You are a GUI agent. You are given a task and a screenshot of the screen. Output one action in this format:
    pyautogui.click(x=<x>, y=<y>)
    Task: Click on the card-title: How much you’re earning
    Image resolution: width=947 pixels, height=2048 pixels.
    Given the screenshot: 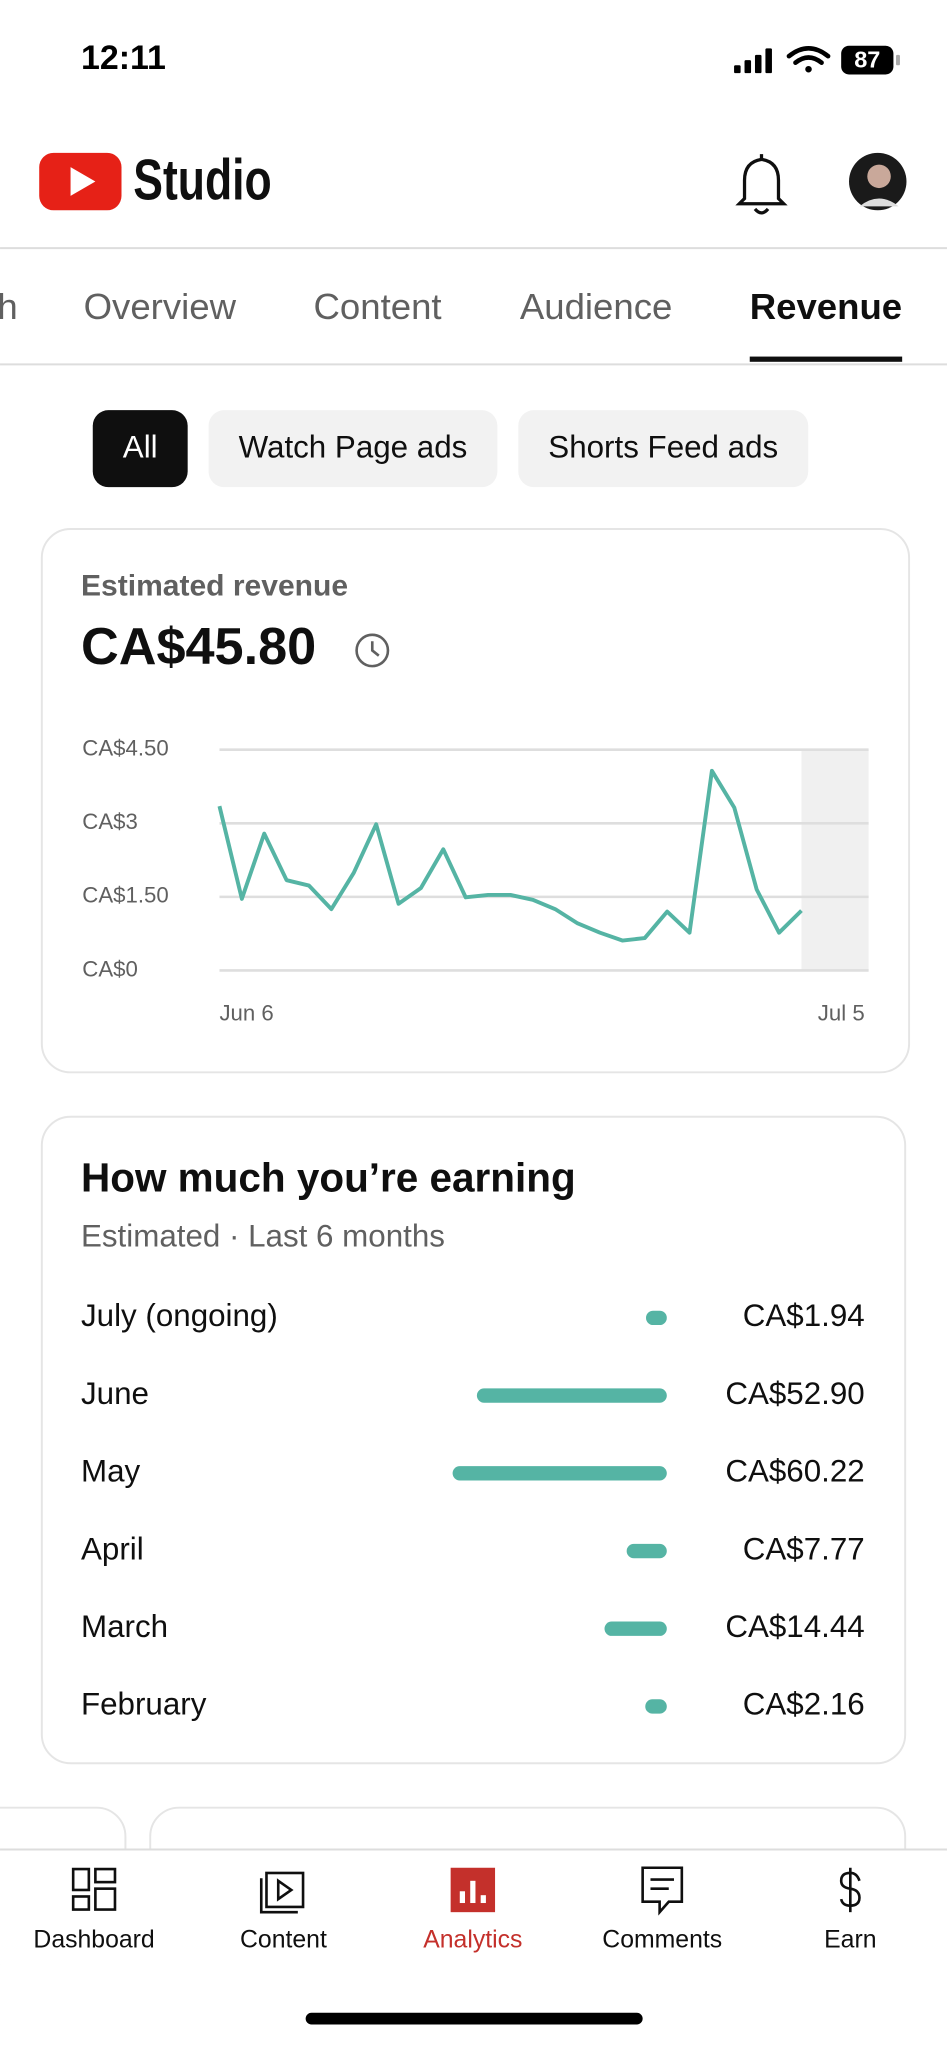 What is the action you would take?
    pyautogui.click(x=328, y=1177)
    